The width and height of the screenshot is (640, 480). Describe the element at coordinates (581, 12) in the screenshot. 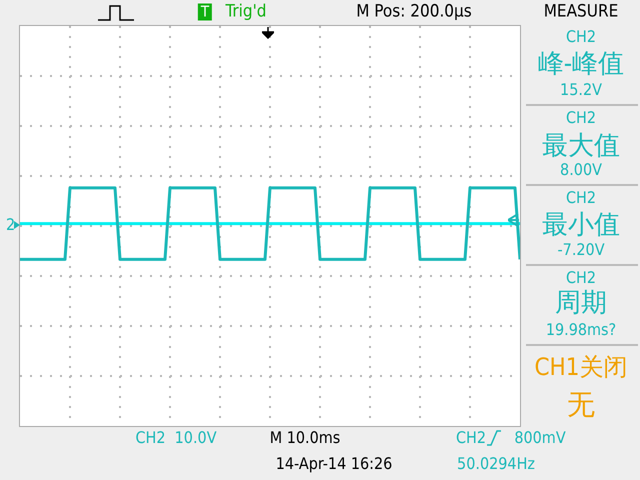

I see `text: MEASURE` at that location.